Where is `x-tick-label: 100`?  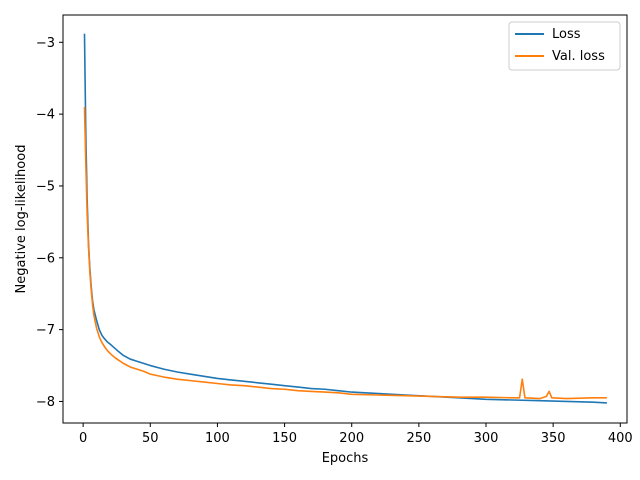
x-tick-label: 100 is located at coordinates (217, 438).